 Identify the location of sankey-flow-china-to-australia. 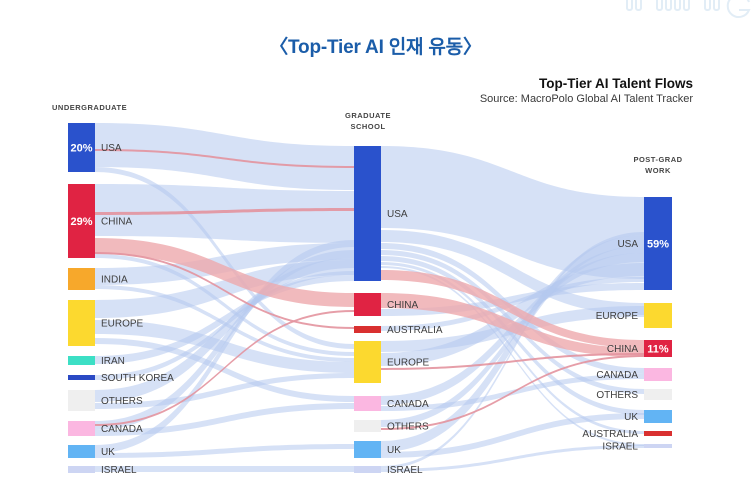
(224, 290).